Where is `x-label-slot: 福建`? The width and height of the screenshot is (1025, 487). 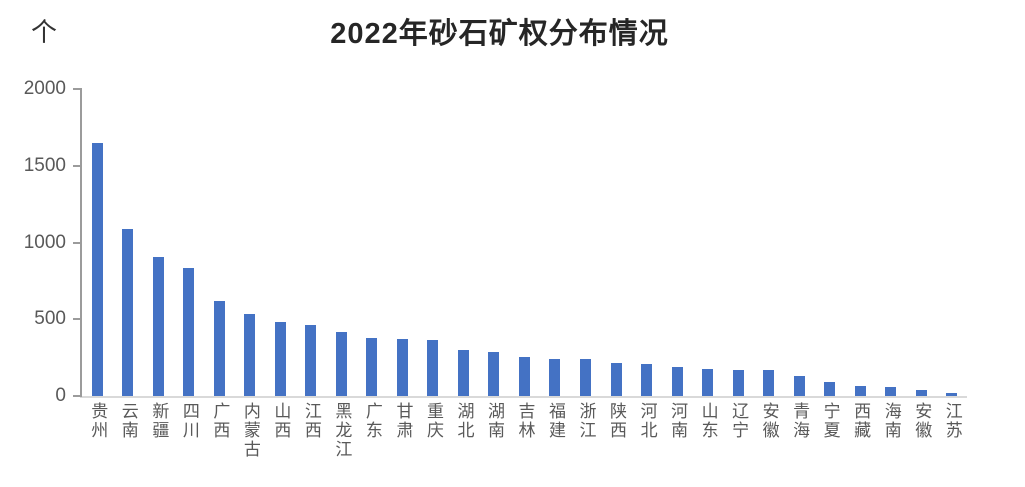
x-label-slot: 福建 is located at coordinates (555, 421).